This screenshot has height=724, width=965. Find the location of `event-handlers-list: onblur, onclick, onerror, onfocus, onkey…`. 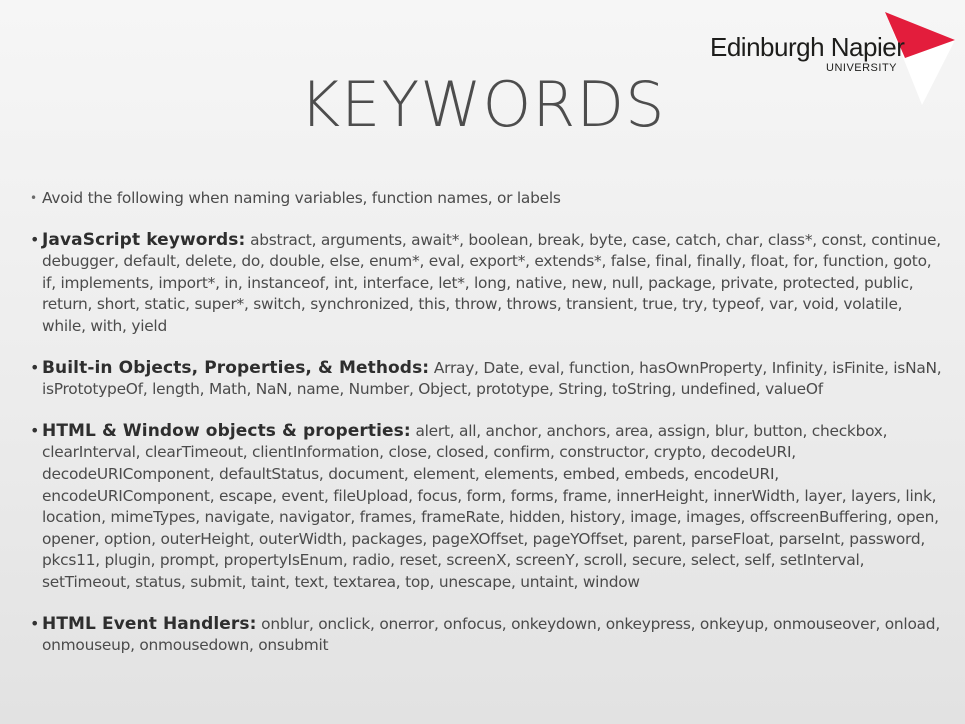

event-handlers-list: onblur, onclick, onerror, onfocus, onkey… is located at coordinates (491, 634).